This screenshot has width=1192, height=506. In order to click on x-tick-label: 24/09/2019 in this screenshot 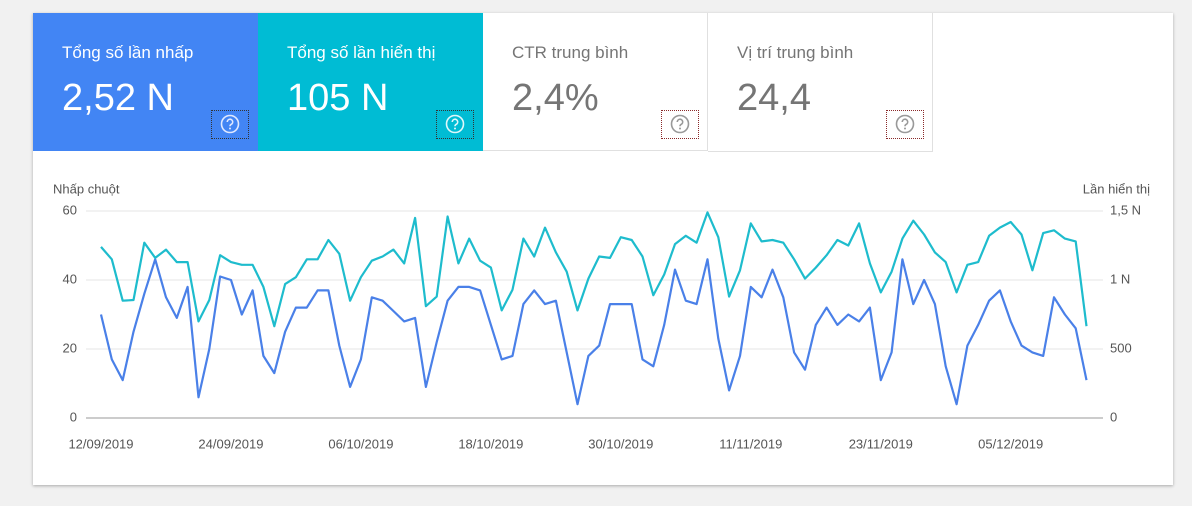, I will do `click(230, 443)`.